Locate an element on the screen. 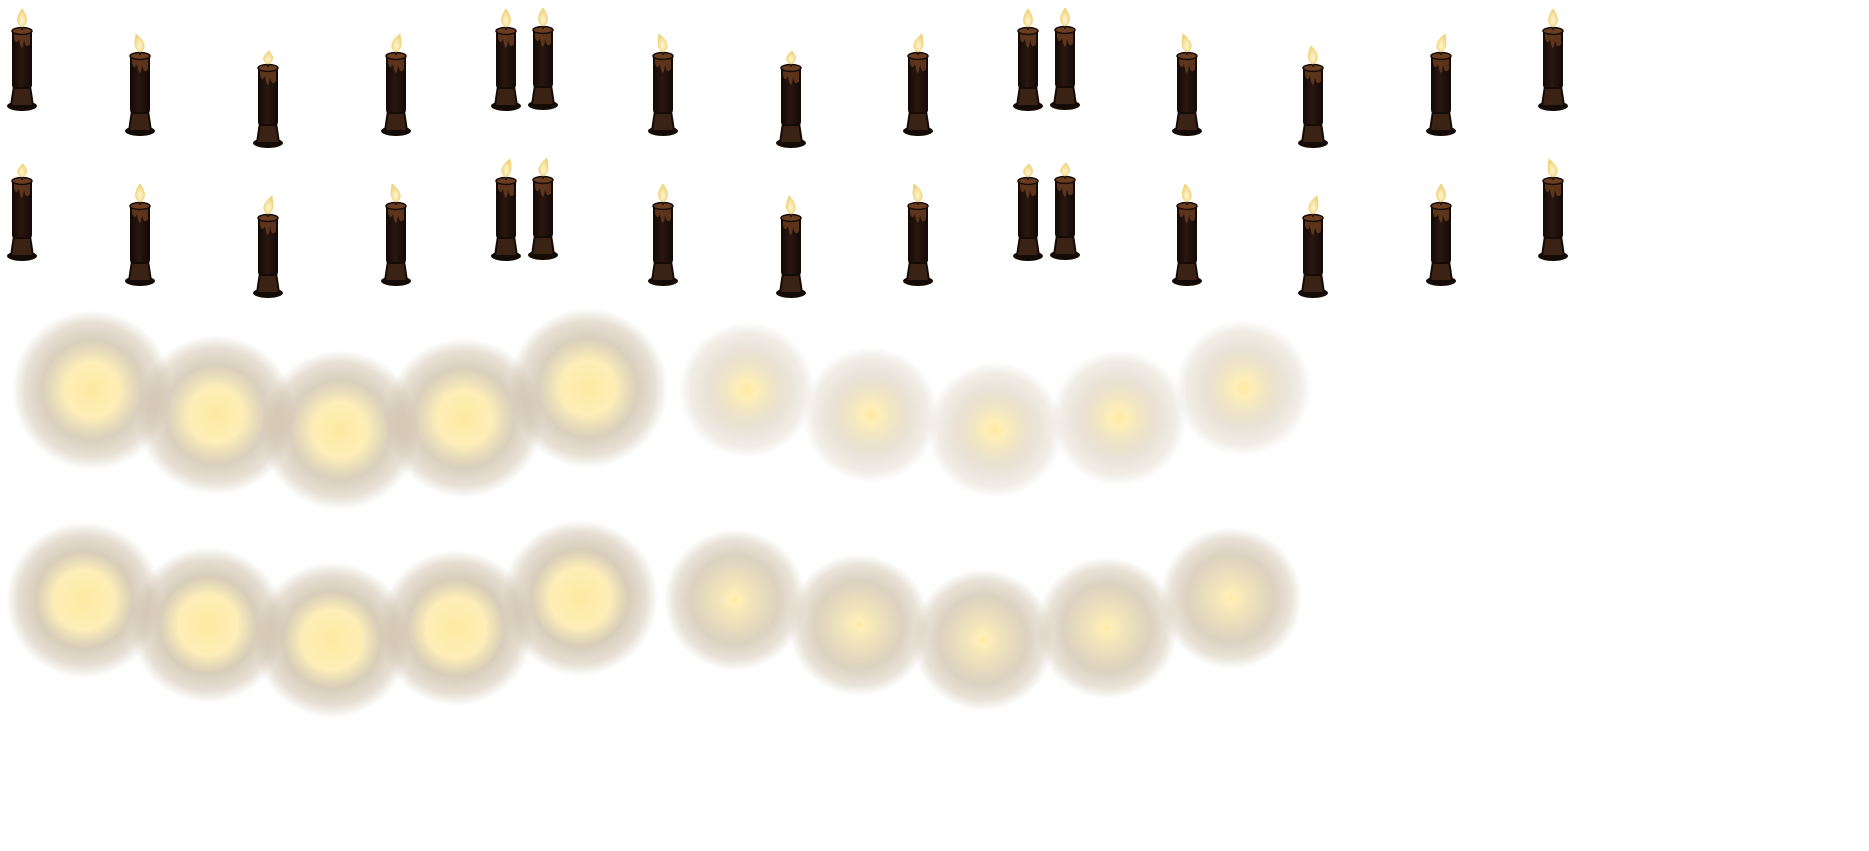 The width and height of the screenshot is (1869, 851). glow-group-faint is located at coordinates (995, 409).